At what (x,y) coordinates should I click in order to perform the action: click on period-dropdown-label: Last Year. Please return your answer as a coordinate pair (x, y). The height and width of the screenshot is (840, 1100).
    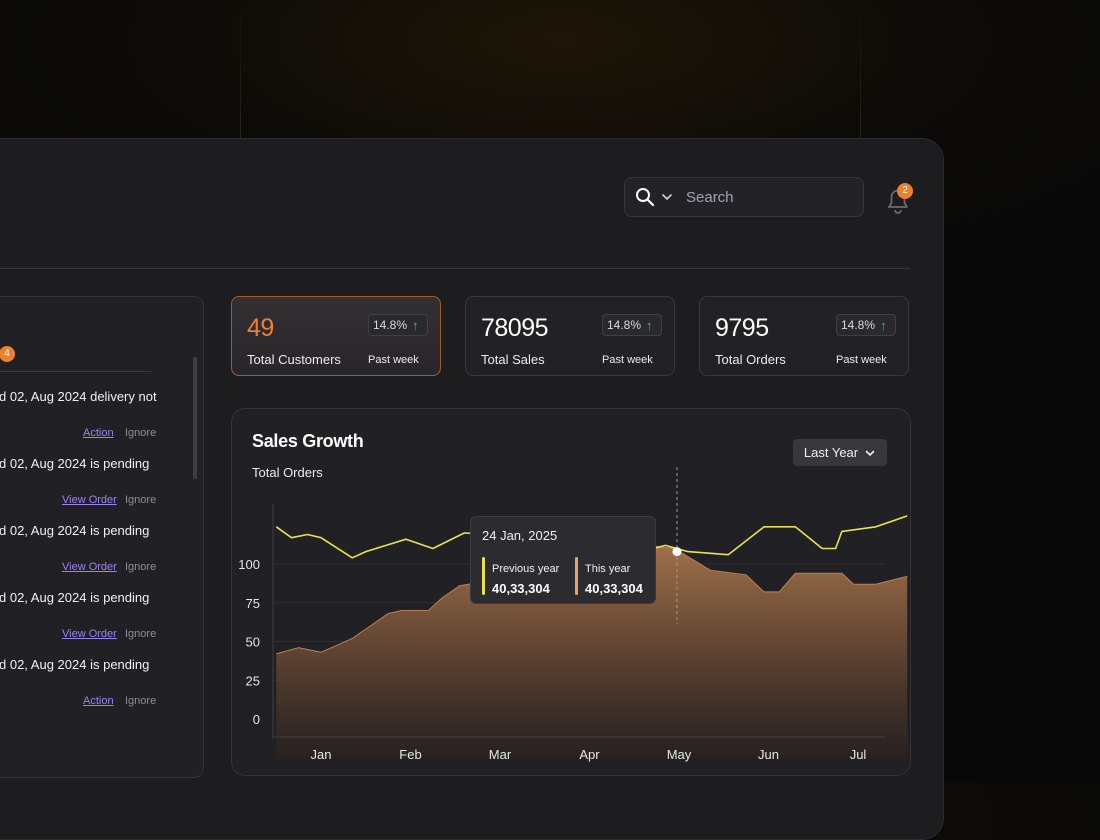
    Looking at the image, I should click on (831, 452).